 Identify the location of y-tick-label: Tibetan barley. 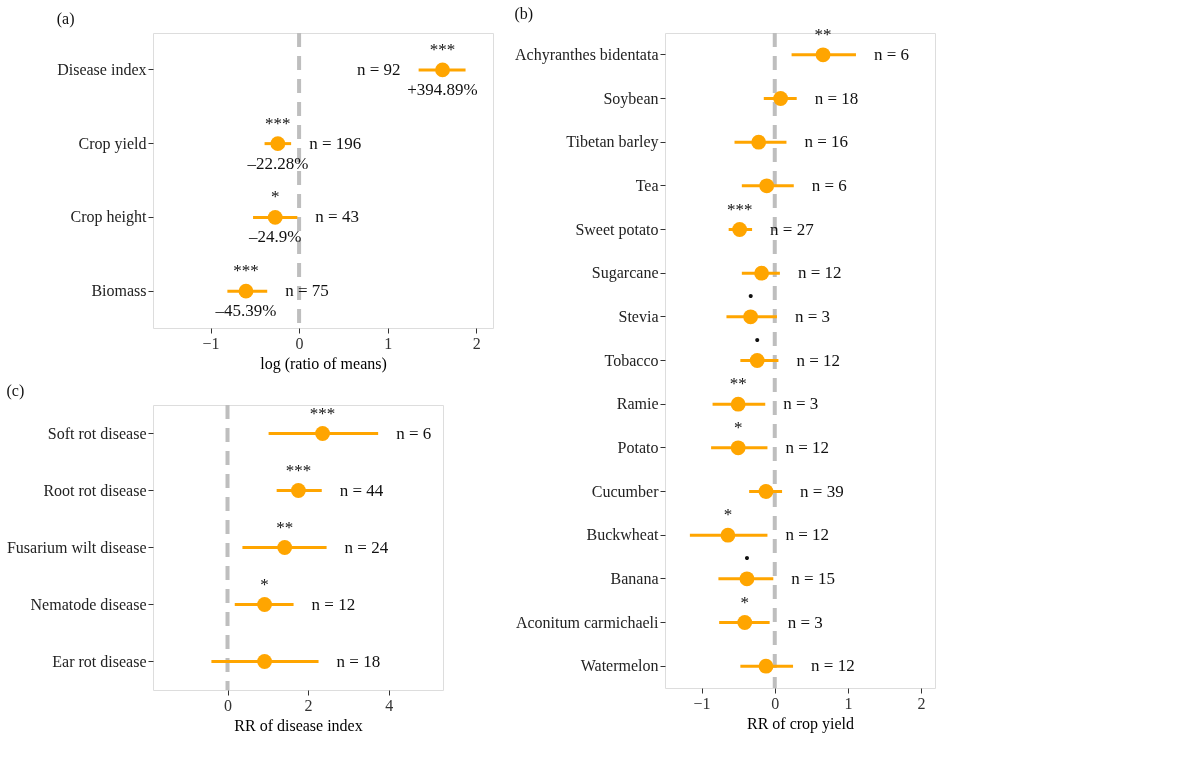
(612, 142).